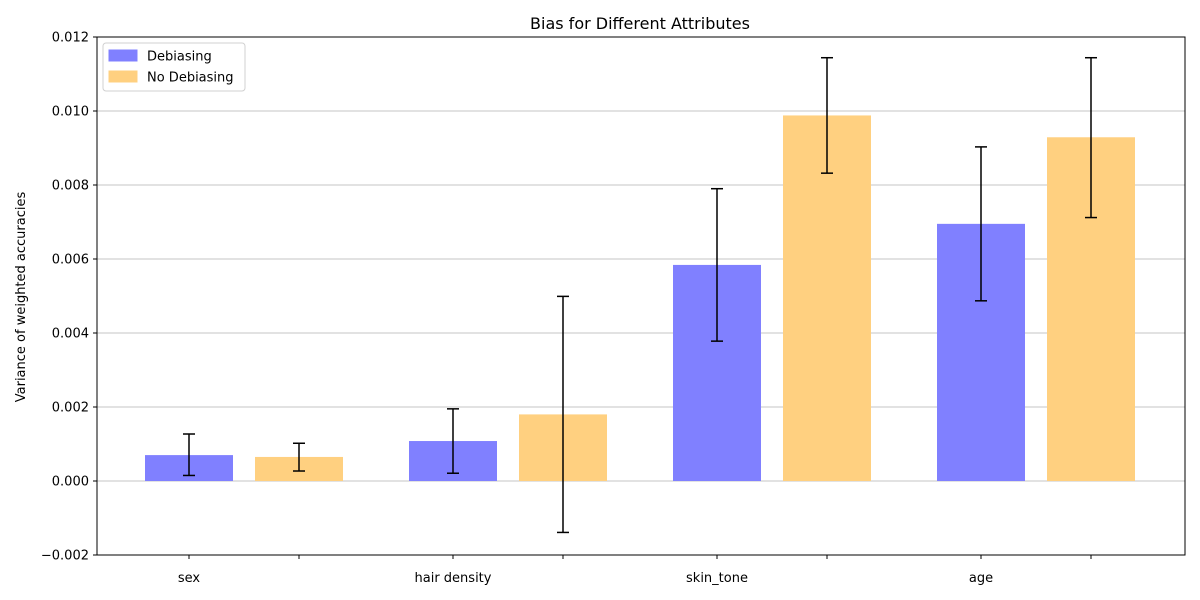 The height and width of the screenshot is (600, 1200). I want to click on legend: Debiasing No Debiasing, so click(174, 67).